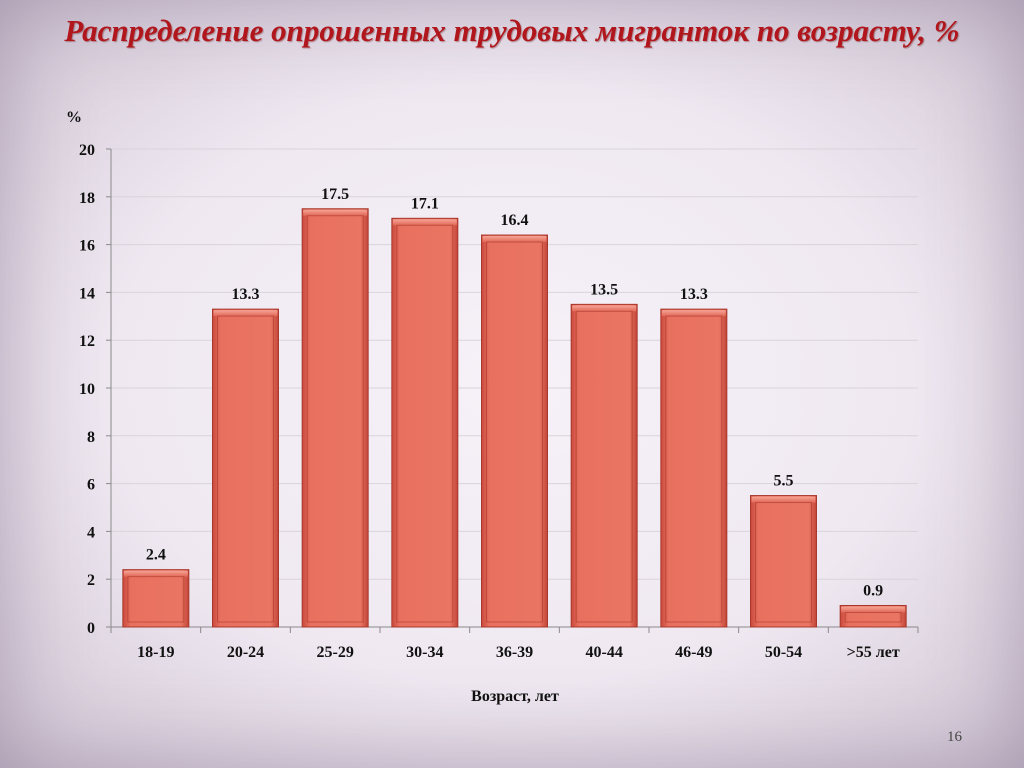 Image resolution: width=1024 pixels, height=768 pixels. What do you see at coordinates (155, 652) in the screenshot?
I see `x-tick-label: 18-19` at bounding box center [155, 652].